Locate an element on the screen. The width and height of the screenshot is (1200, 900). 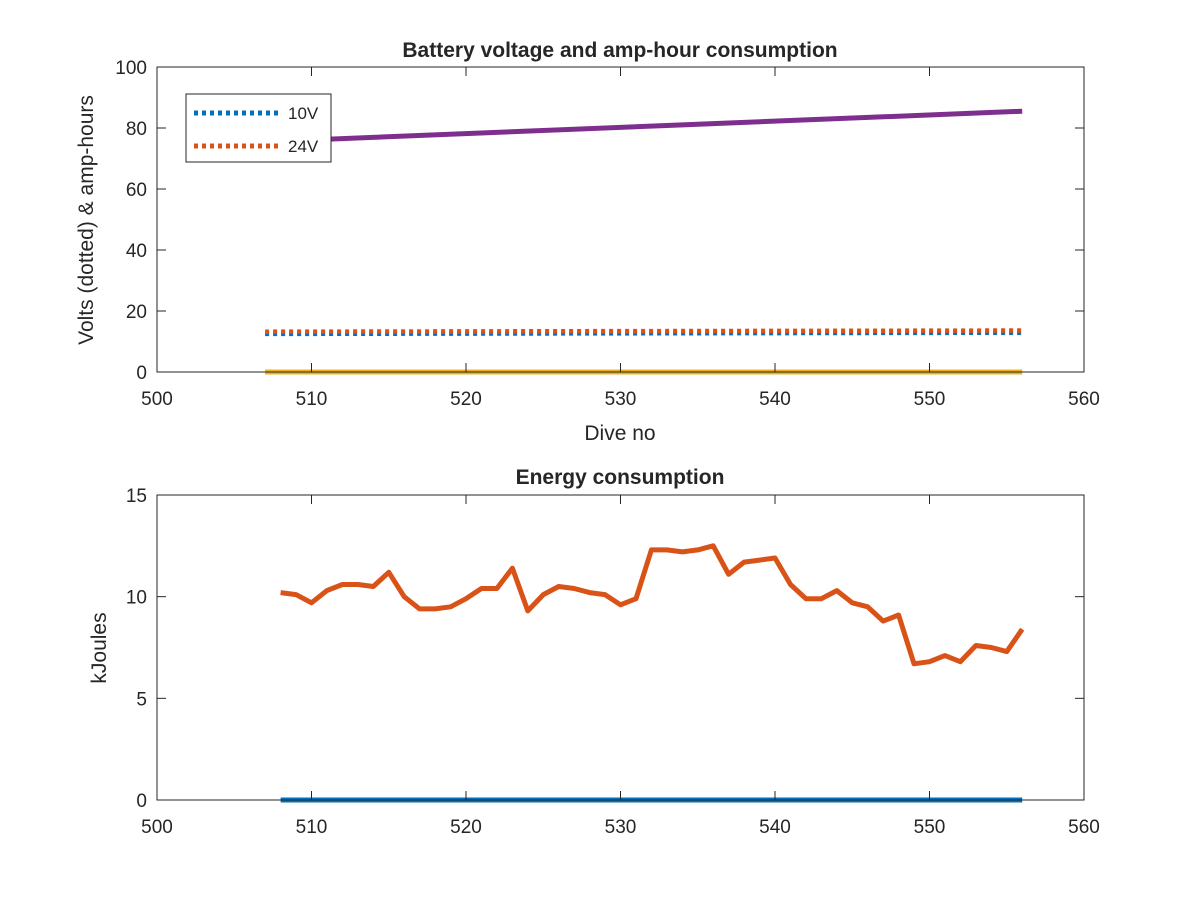
top-x-tick-label: 500 is located at coordinates (157, 399).